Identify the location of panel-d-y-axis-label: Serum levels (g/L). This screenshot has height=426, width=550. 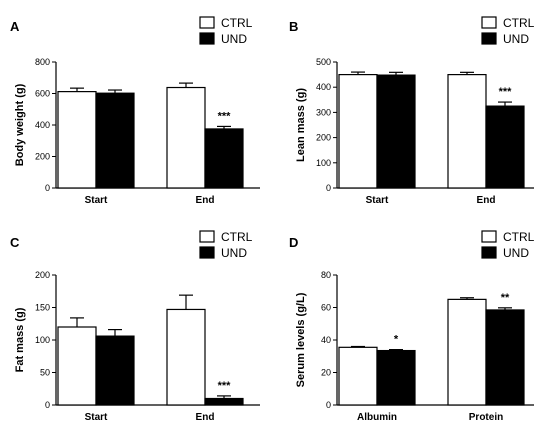
(301, 339).